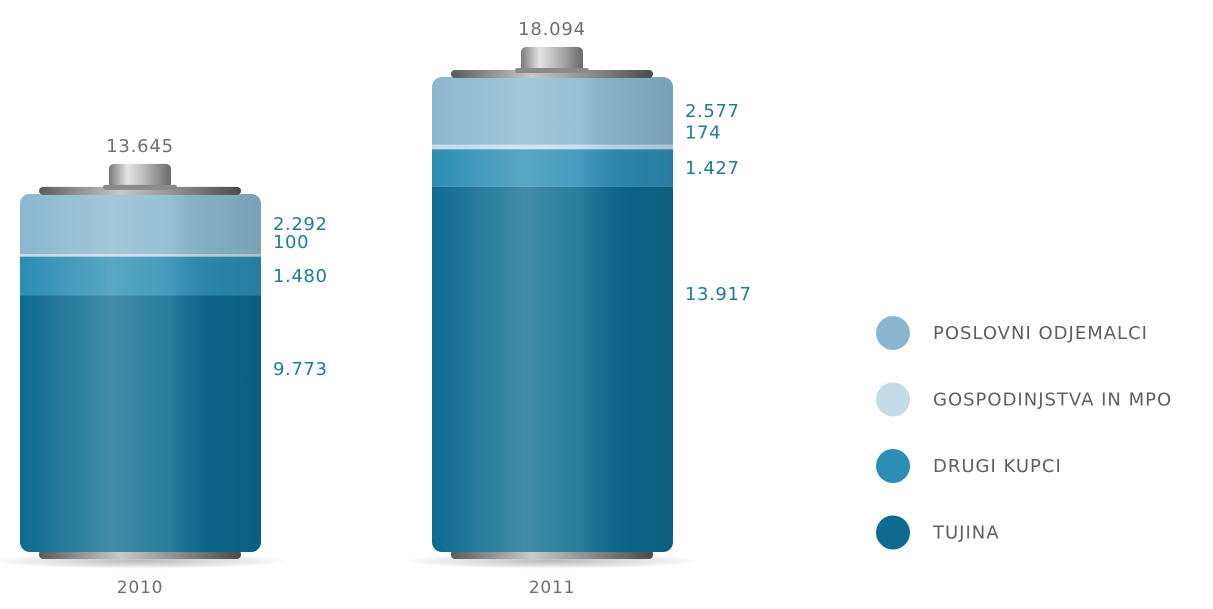 The height and width of the screenshot is (609, 1213). What do you see at coordinates (712, 111) in the screenshot?
I see `value-label-poslovni-odjemalci-2011: 2.577` at bounding box center [712, 111].